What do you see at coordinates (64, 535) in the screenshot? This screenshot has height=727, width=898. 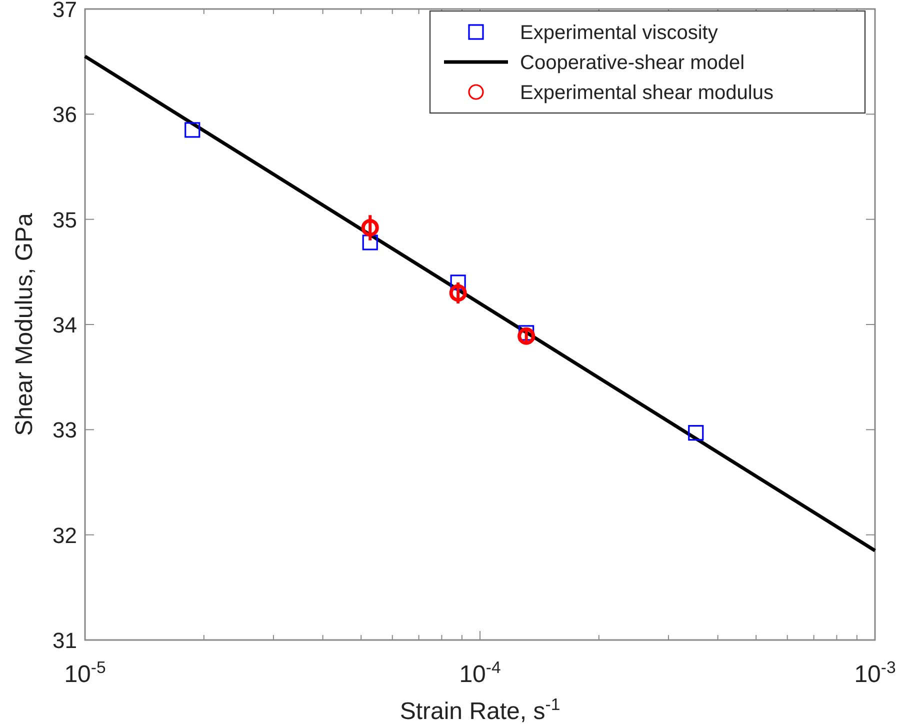 I see `y-tick-label: 32` at bounding box center [64, 535].